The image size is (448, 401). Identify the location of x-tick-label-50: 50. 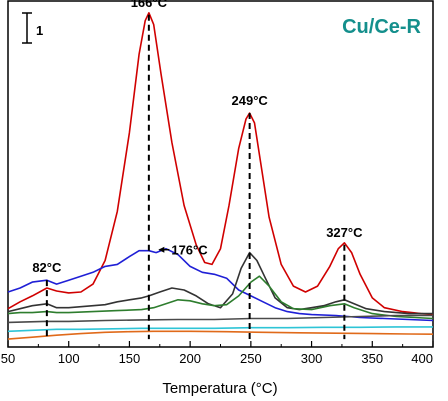
(8, 358).